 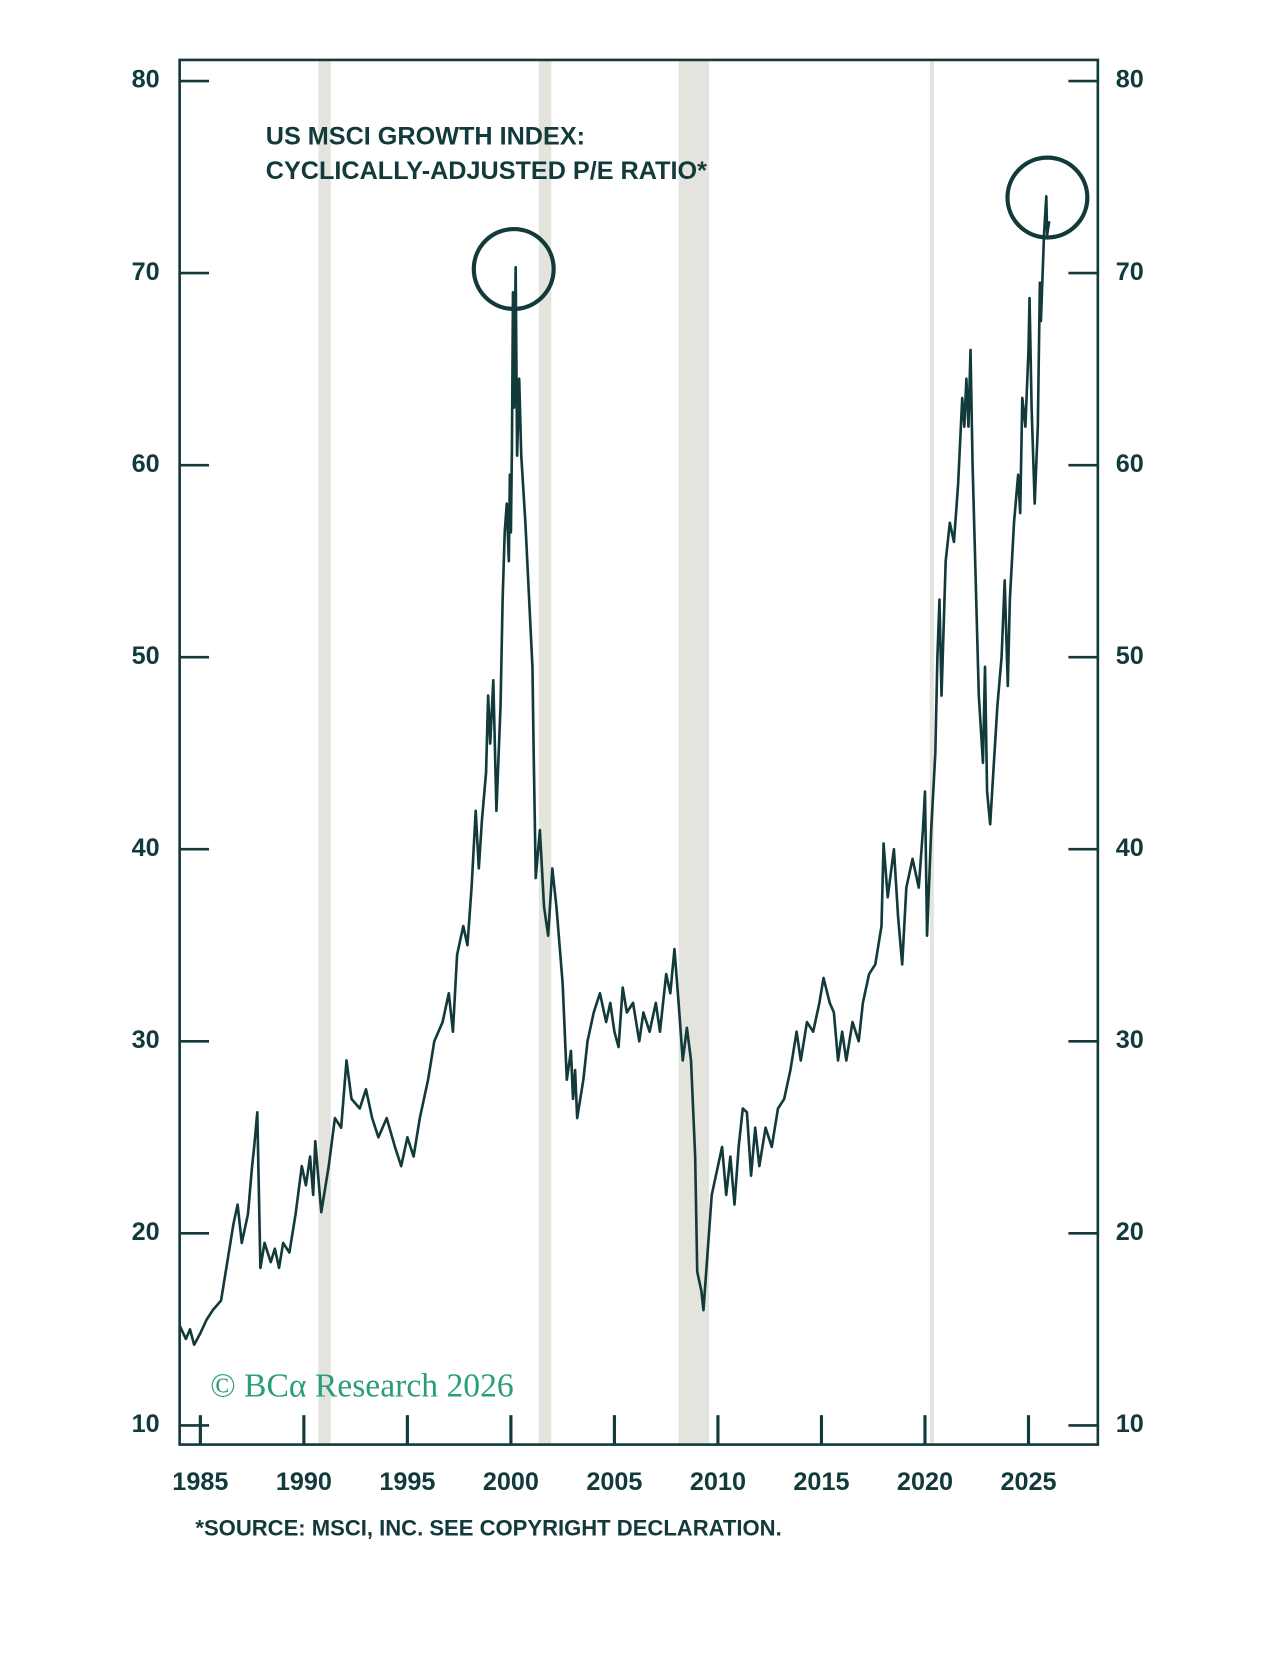 I want to click on x-tick-label: 1995, so click(x=407, y=1482).